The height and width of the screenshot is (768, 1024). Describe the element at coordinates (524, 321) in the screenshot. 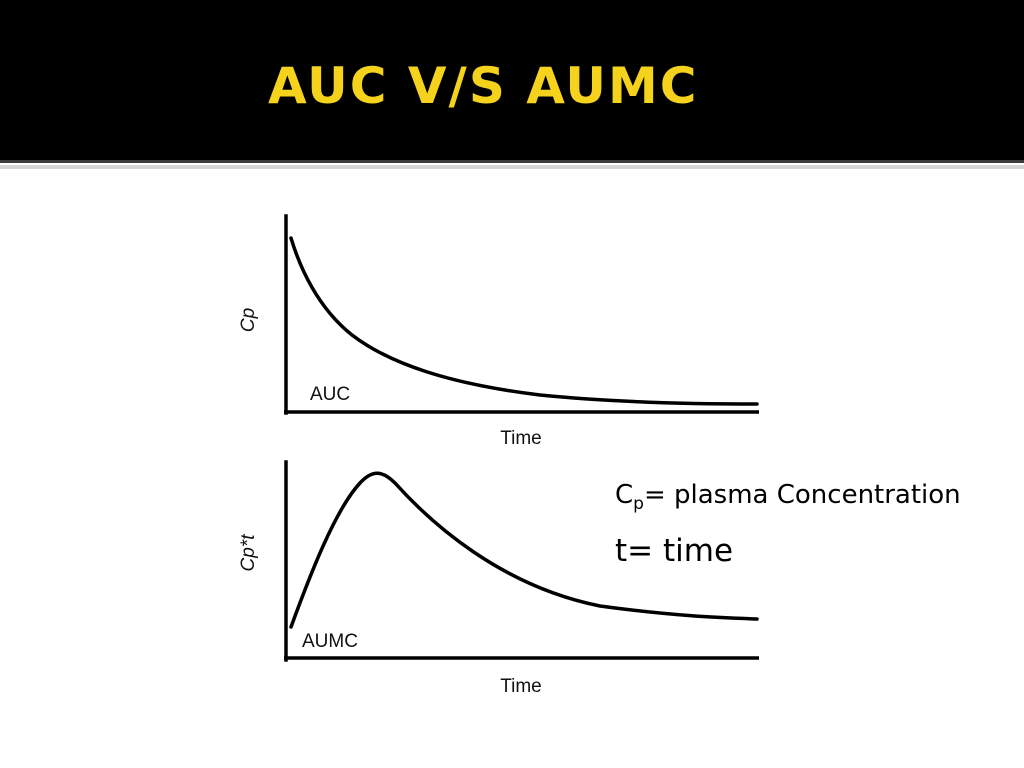

I see `auc-curve` at that location.